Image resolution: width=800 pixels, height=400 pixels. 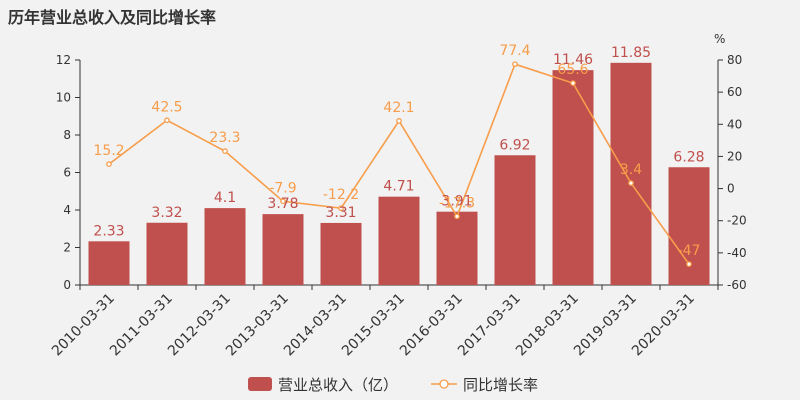 What do you see at coordinates (572, 70) in the screenshot?
I see `growth-value-label: 65.6` at bounding box center [572, 70].